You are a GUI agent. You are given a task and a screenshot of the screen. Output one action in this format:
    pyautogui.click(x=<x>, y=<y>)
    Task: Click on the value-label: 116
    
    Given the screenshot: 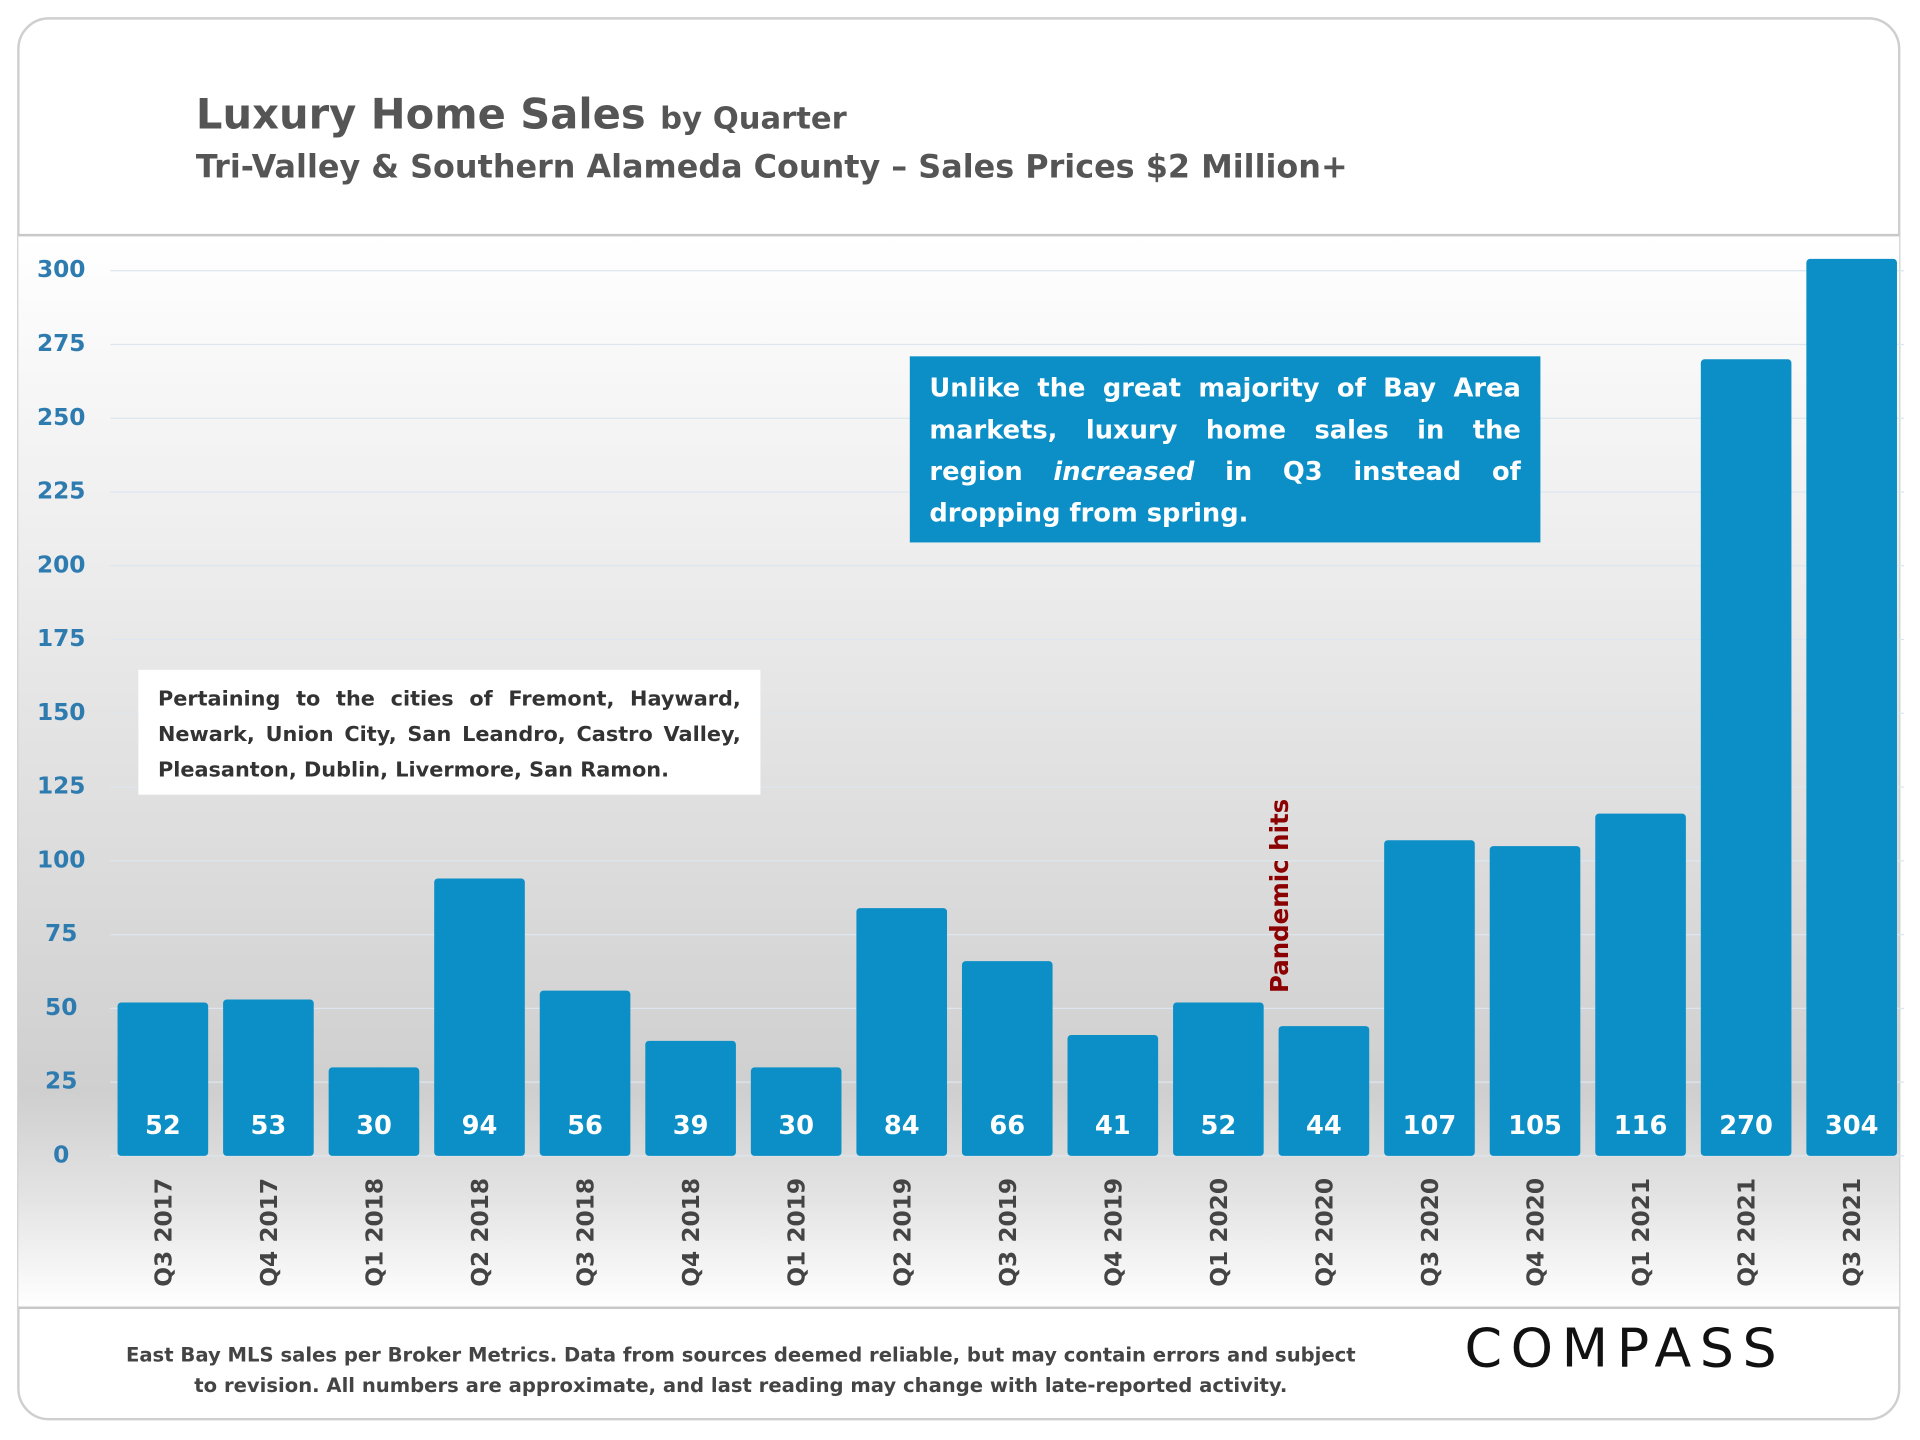 What is the action you would take?
    pyautogui.click(x=1641, y=1126)
    